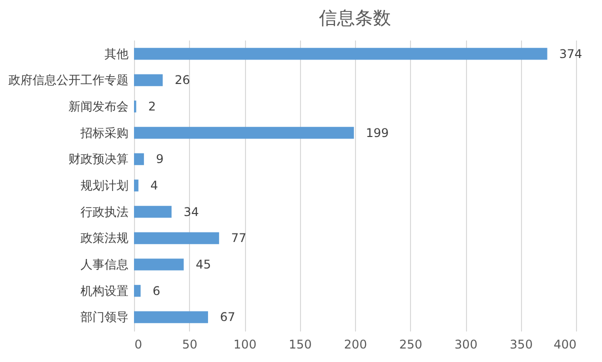 This screenshot has width=602, height=362. Describe the element at coordinates (570, 53) in the screenshot. I see `data-label: 374` at that location.